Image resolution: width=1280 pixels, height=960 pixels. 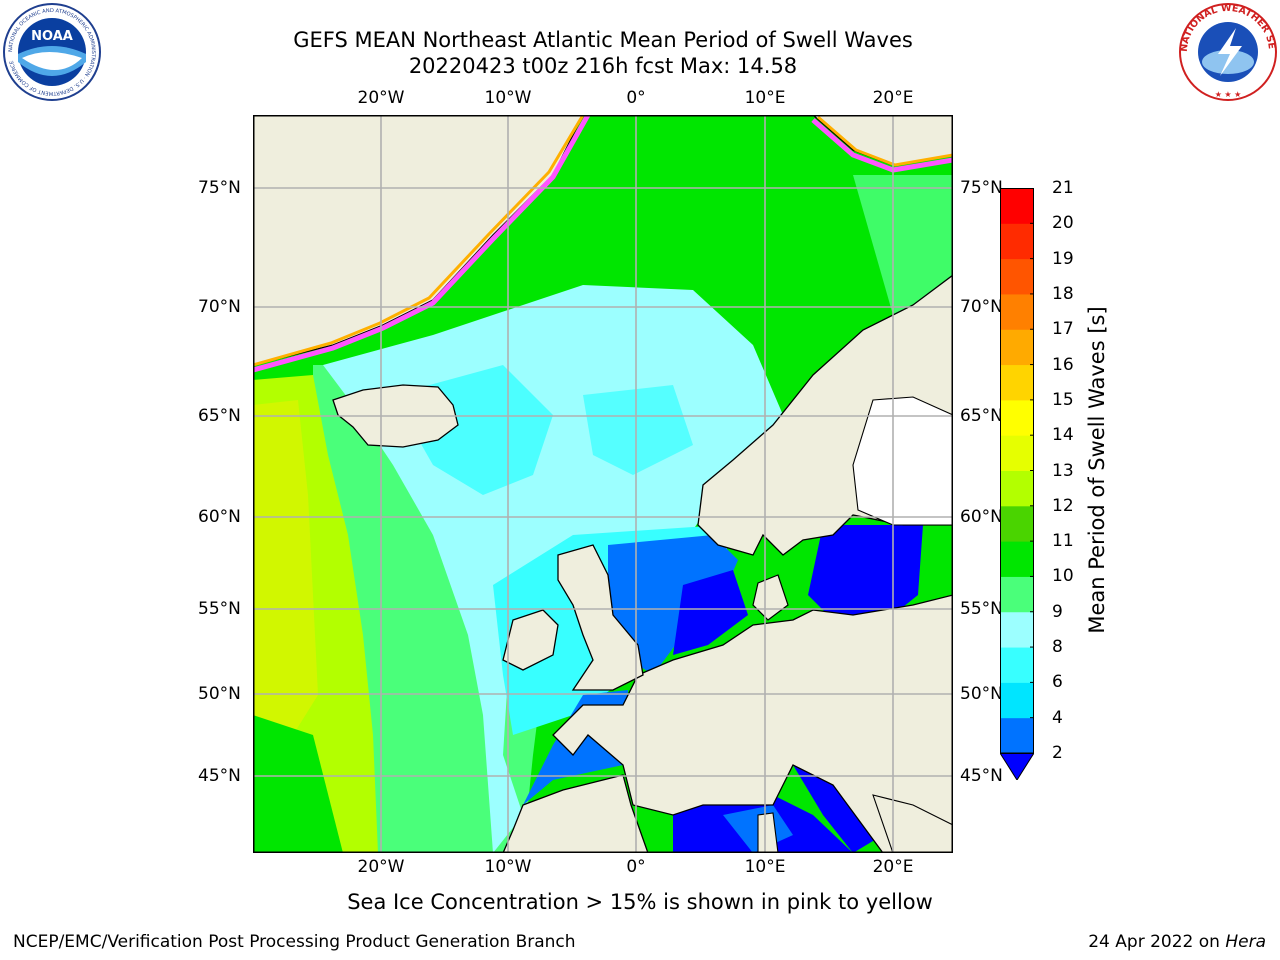 What do you see at coordinates (765, 867) in the screenshot?
I see `lon-label-bottom-10e: 10°E` at bounding box center [765, 867].